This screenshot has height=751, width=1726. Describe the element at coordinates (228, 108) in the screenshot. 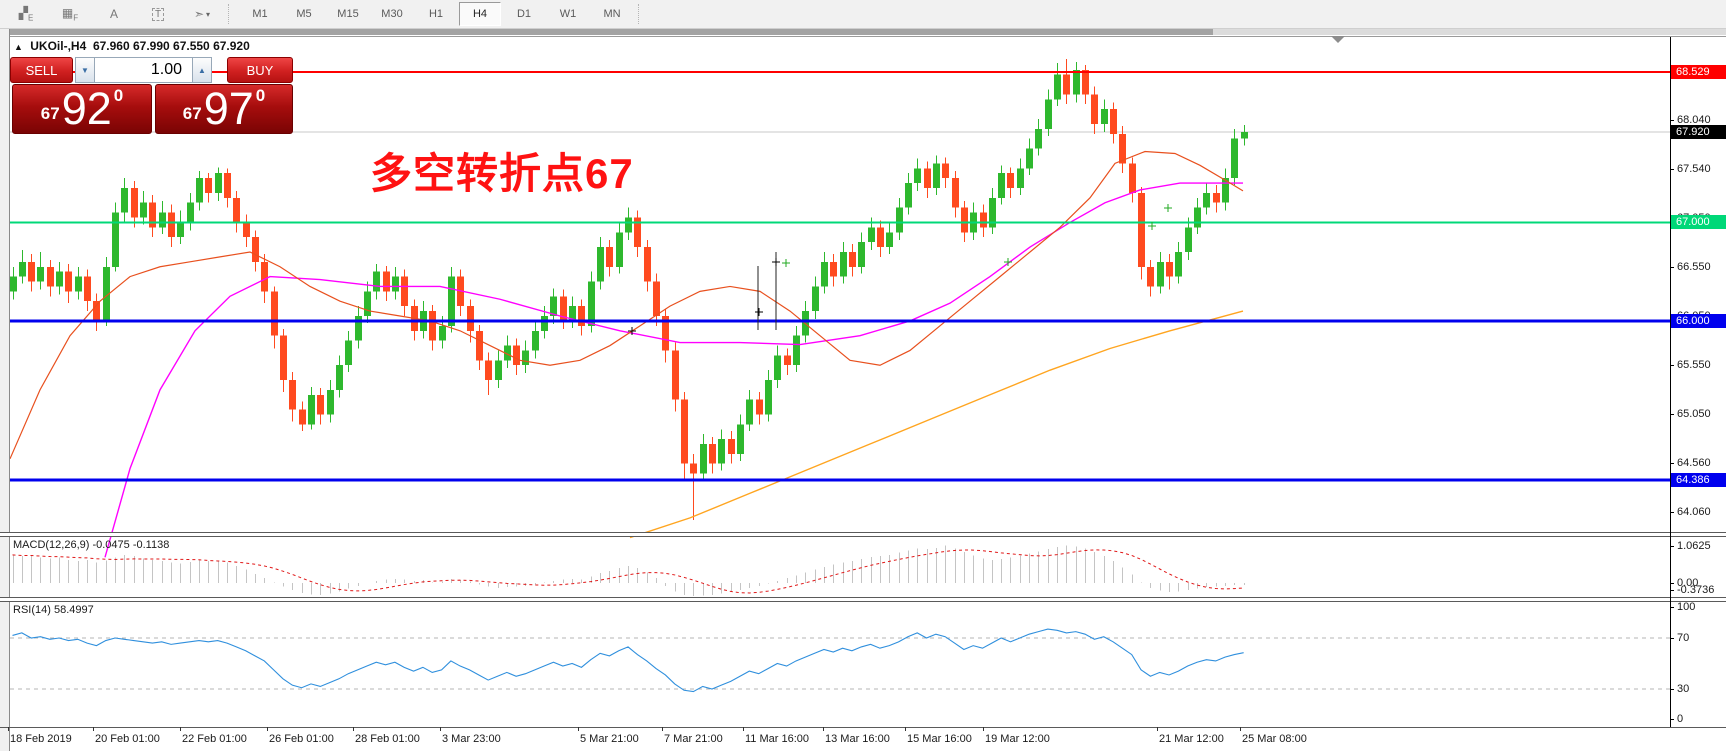

I see `buy-price-main: 97` at that location.